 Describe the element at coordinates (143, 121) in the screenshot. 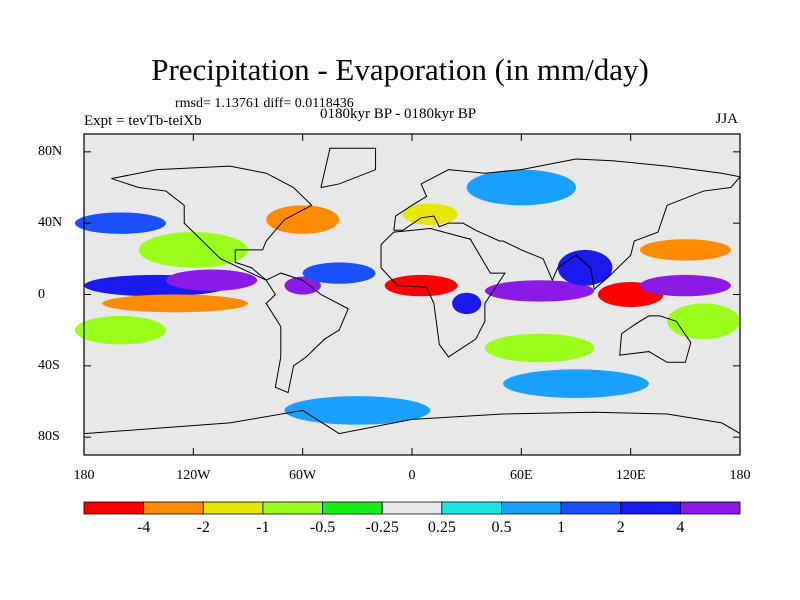

I see `experiment-label: Expt = tevTb-teiXb` at that location.